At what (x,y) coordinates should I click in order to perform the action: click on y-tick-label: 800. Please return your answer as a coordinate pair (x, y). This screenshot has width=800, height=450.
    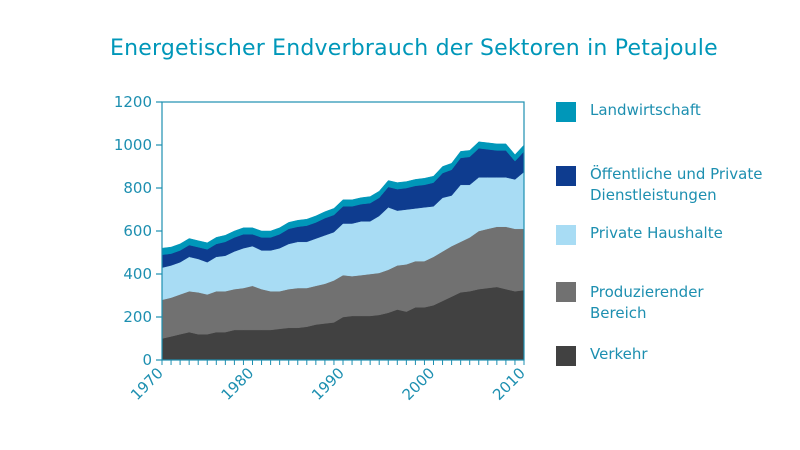
    Looking at the image, I should click on (137, 188).